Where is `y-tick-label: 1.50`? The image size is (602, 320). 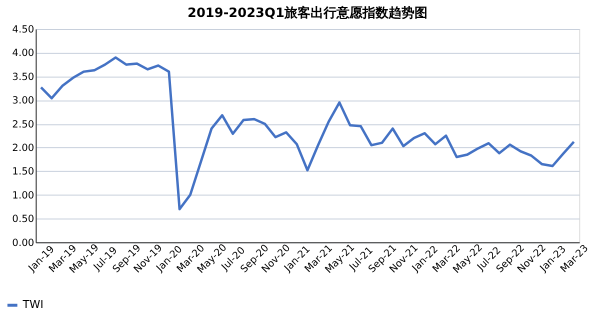
y-tick-label: 1.50 is located at coordinates (23, 172).